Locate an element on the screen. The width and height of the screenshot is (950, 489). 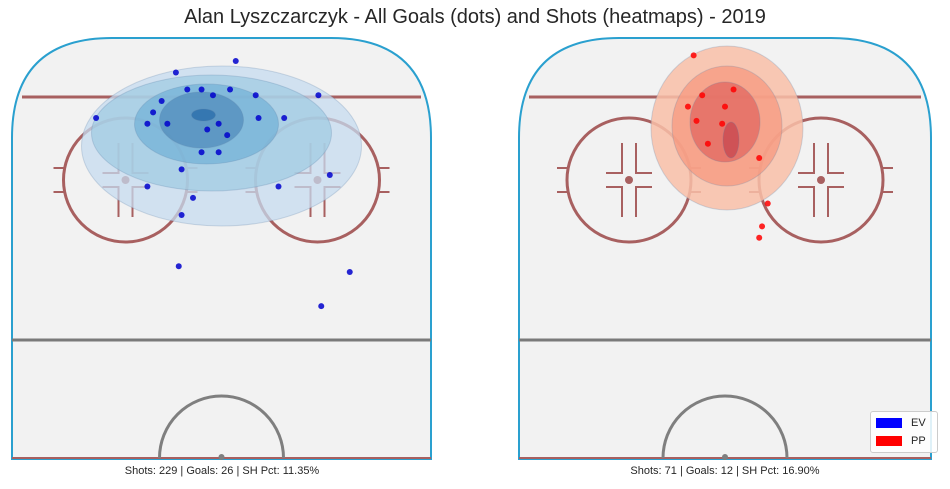
legend-swatch-ev is located at coordinates (889, 423).